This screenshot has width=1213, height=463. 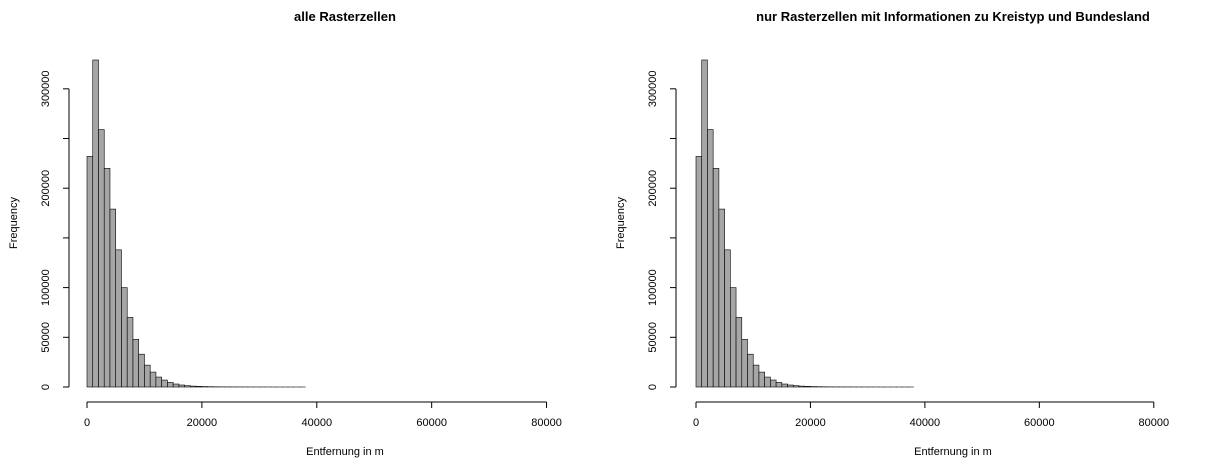 I want to click on chart-title: alle Rasterzellen, so click(x=345, y=16).